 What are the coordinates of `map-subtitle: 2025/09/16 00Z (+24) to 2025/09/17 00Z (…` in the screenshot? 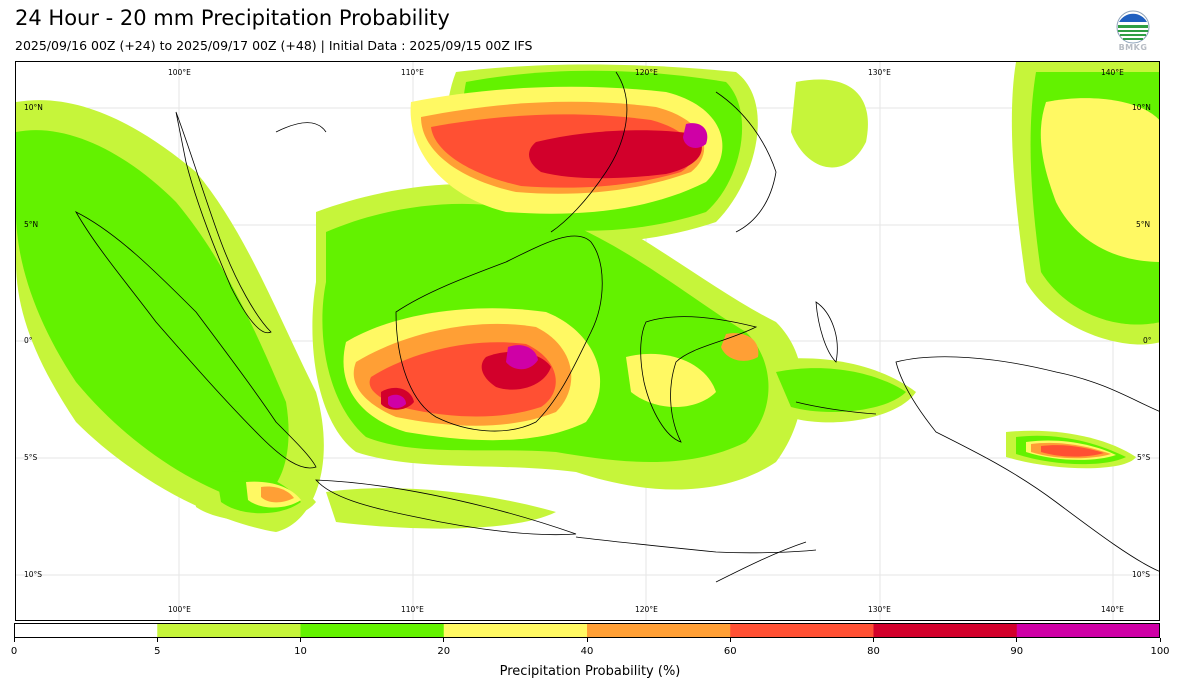 It's located at (274, 45).